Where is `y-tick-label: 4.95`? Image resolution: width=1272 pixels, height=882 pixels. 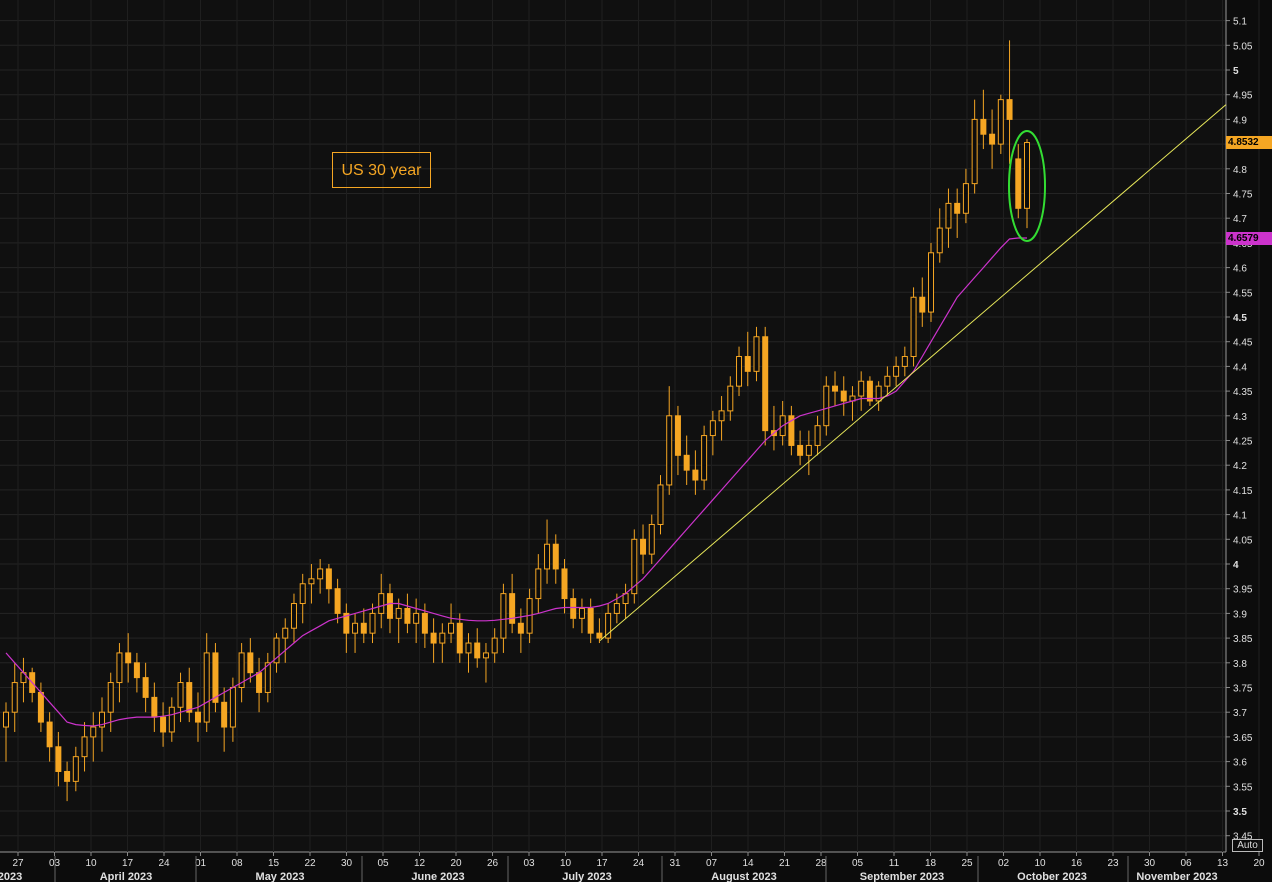
y-tick-label: 4.95 is located at coordinates (1243, 96).